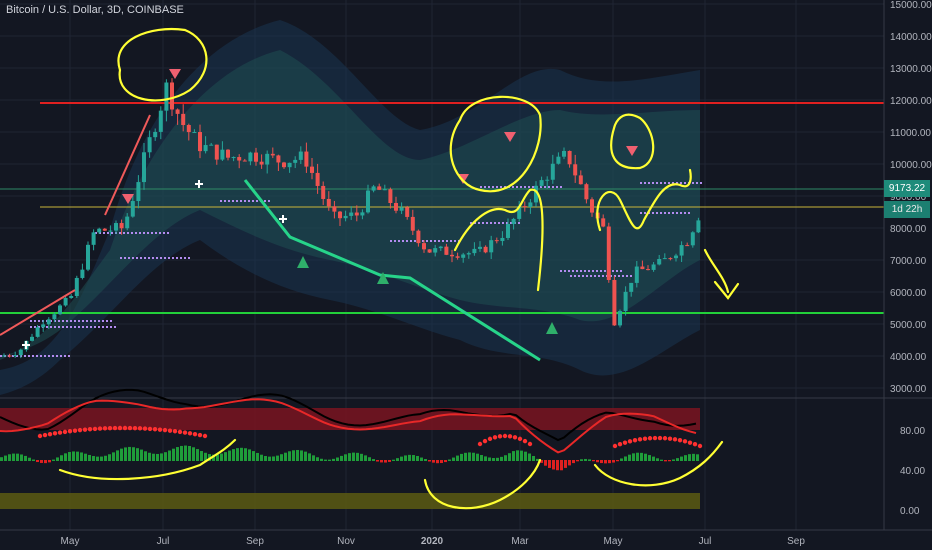 The height and width of the screenshot is (550, 932). Describe the element at coordinates (796, 541) in the screenshot. I see `time-tick-label: Sep` at that location.